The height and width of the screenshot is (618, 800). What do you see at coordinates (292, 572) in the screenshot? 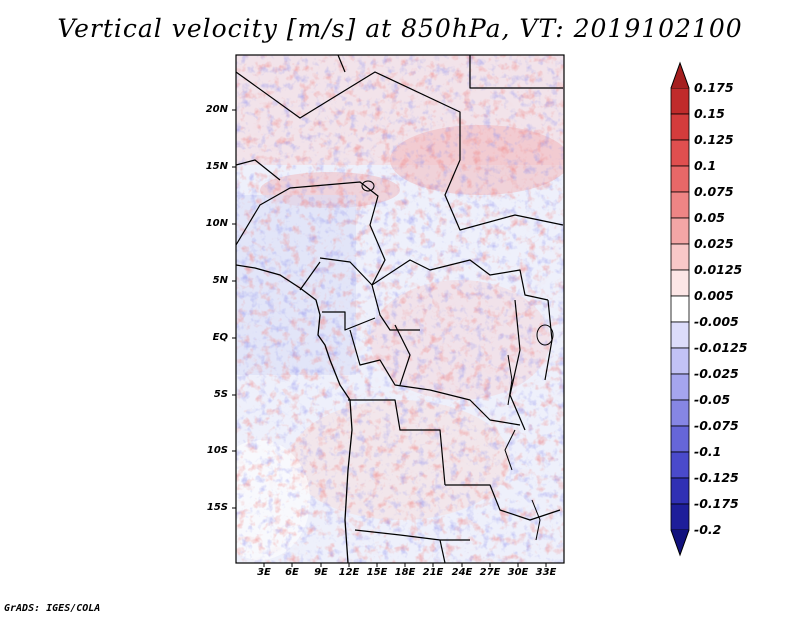
I see `lon-label: 6E` at bounding box center [292, 572].